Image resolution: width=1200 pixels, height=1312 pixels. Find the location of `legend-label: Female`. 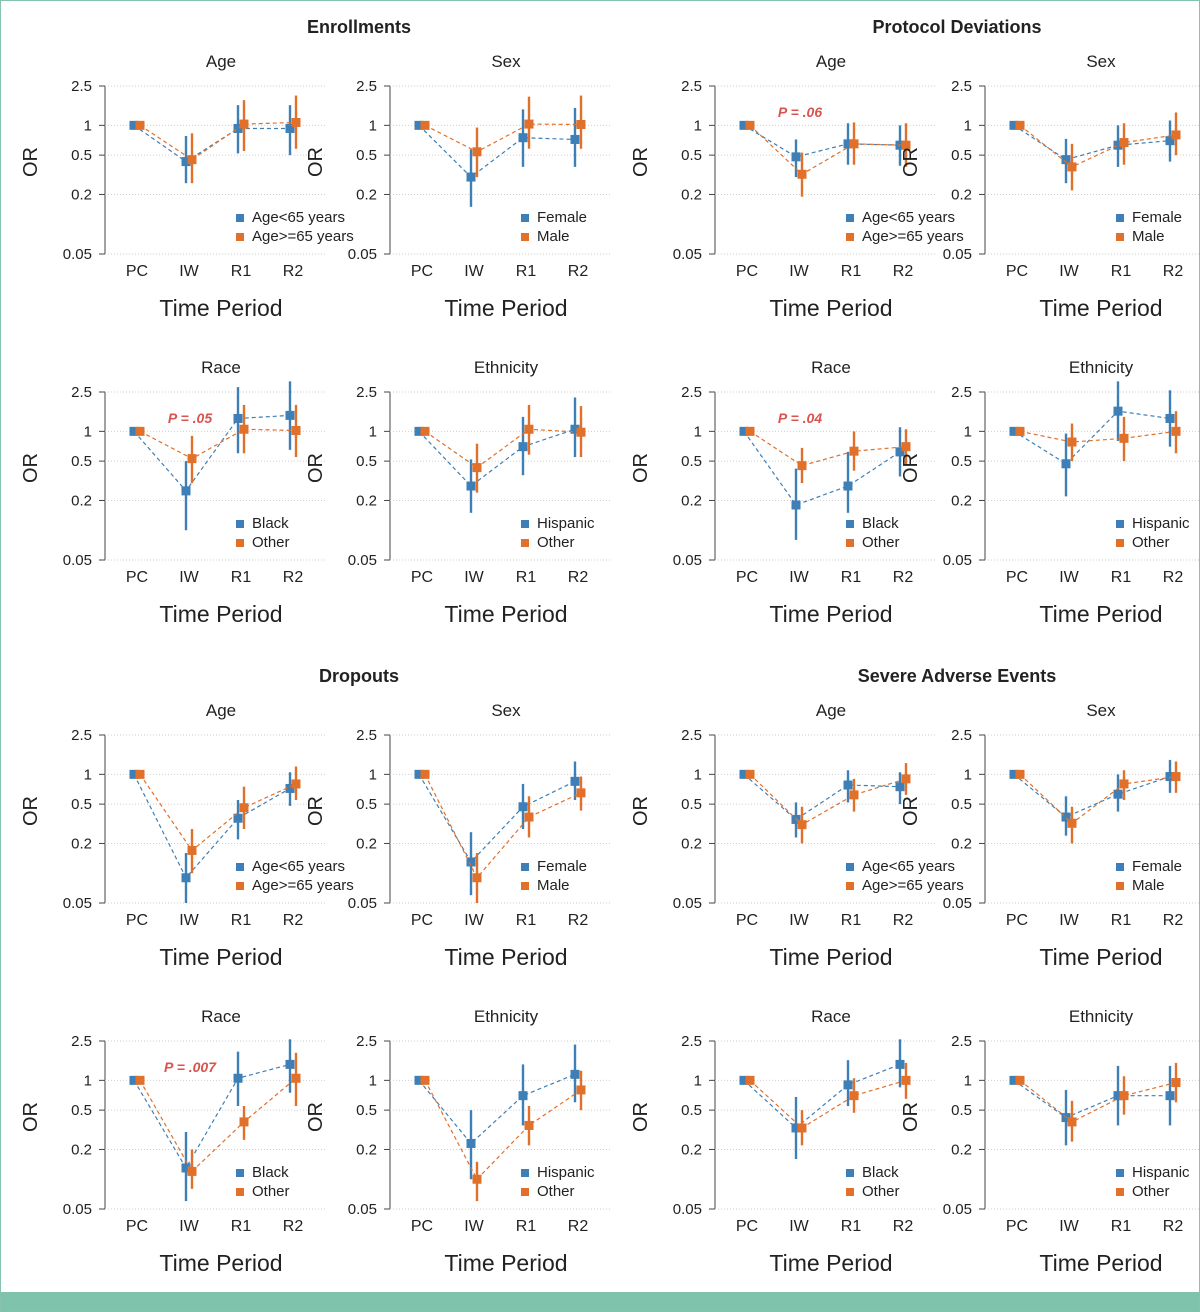

legend-label: Female is located at coordinates (1157, 217).